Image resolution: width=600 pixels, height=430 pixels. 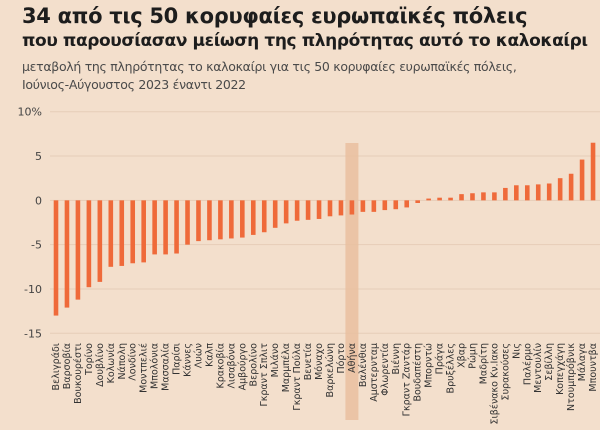 I want to click on highlight-band-layer, so click(x=352, y=281).